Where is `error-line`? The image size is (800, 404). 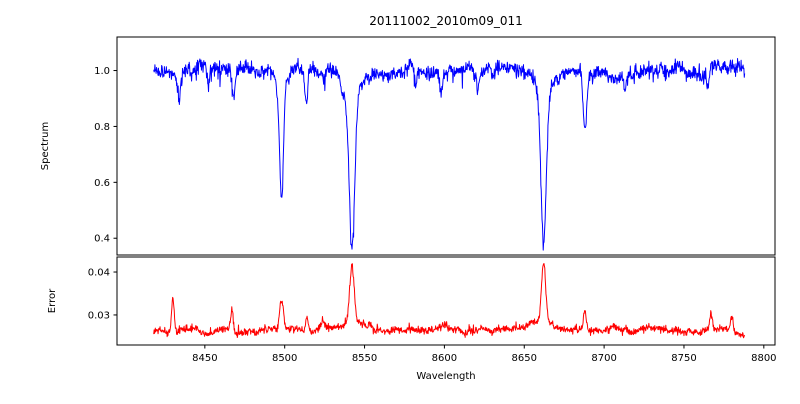
error-line is located at coordinates (449, 301).